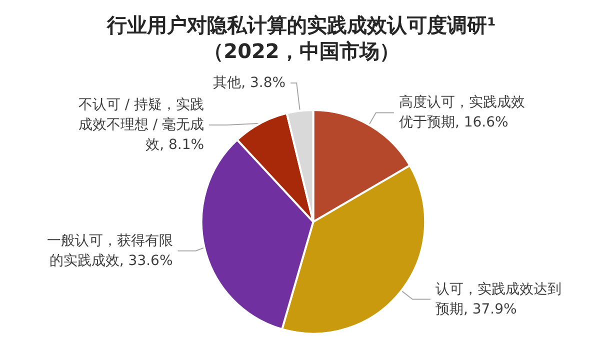 This screenshot has height=345, width=603. I want to click on chart-subtitle: （2022，中国市场）, so click(302, 51).